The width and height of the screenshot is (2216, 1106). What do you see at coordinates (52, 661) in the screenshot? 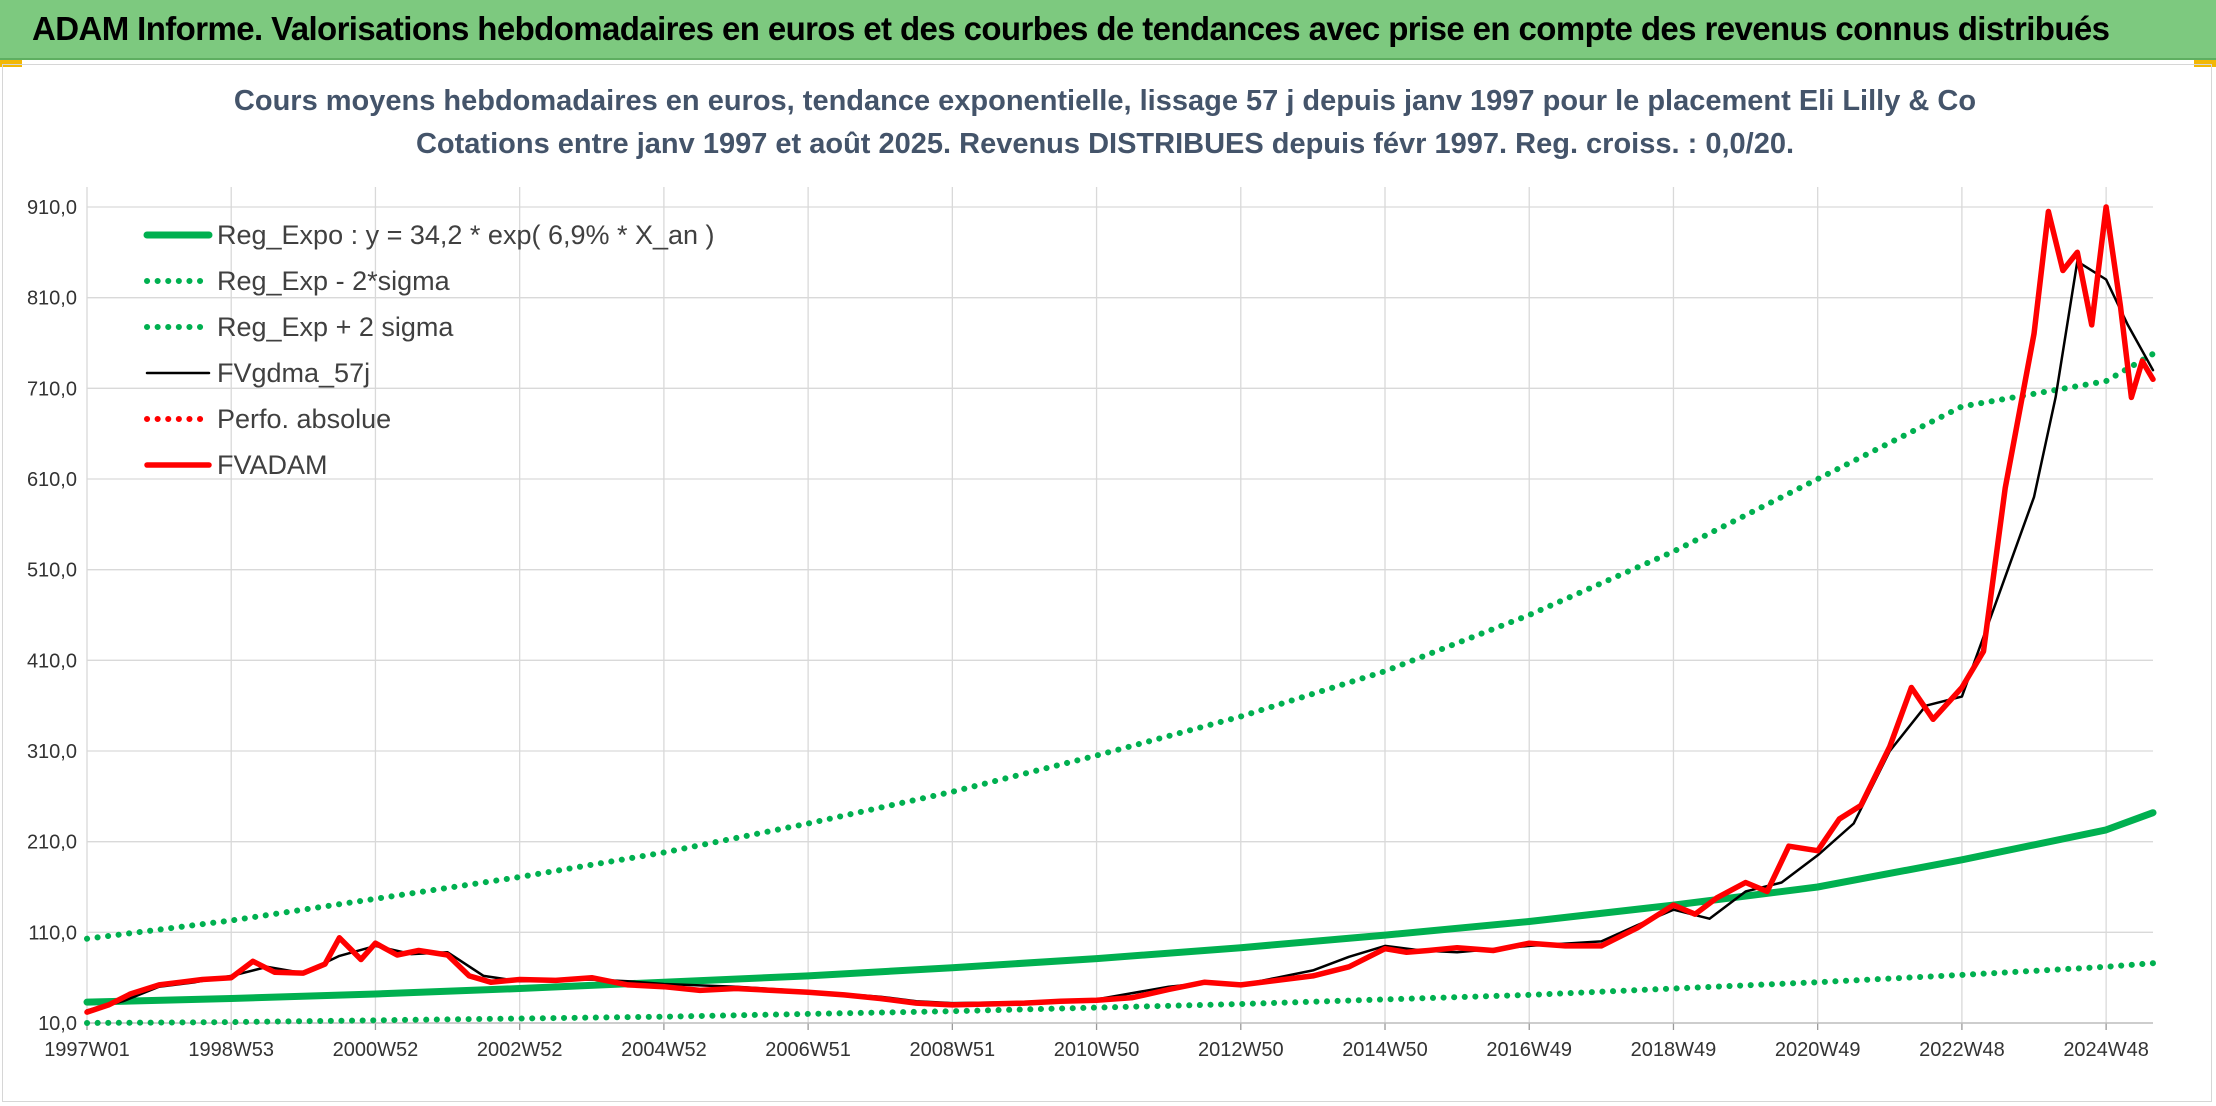
I see `y-tick-label: 410,0` at bounding box center [52, 661].